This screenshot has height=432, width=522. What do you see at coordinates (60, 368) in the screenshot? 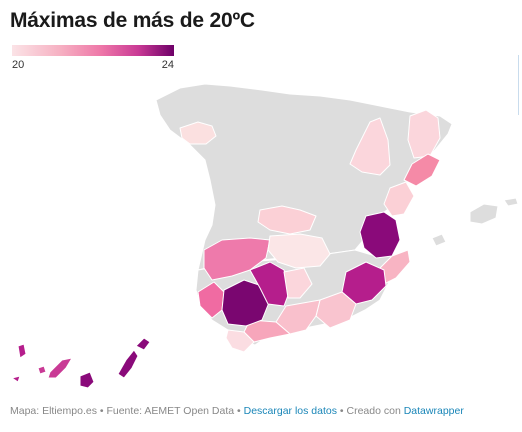
I see `island-tenerife` at bounding box center [60, 368].